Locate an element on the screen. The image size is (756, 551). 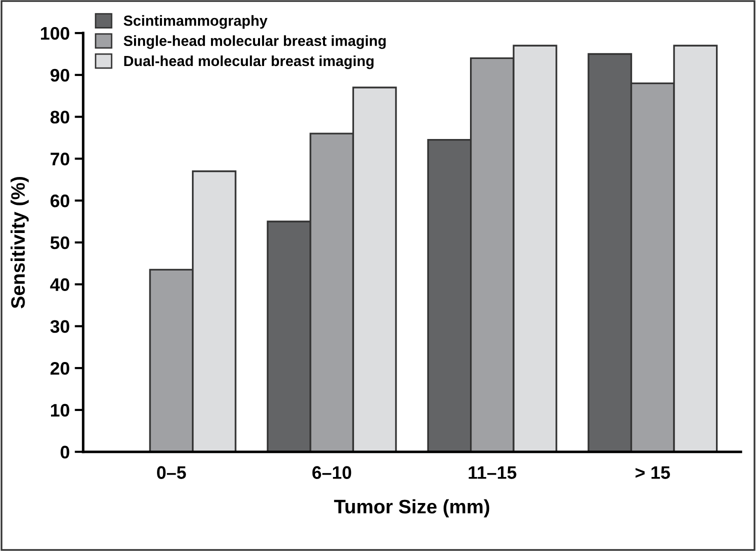
y-axis-title: Sensitivity (%) is located at coordinates (19, 242).